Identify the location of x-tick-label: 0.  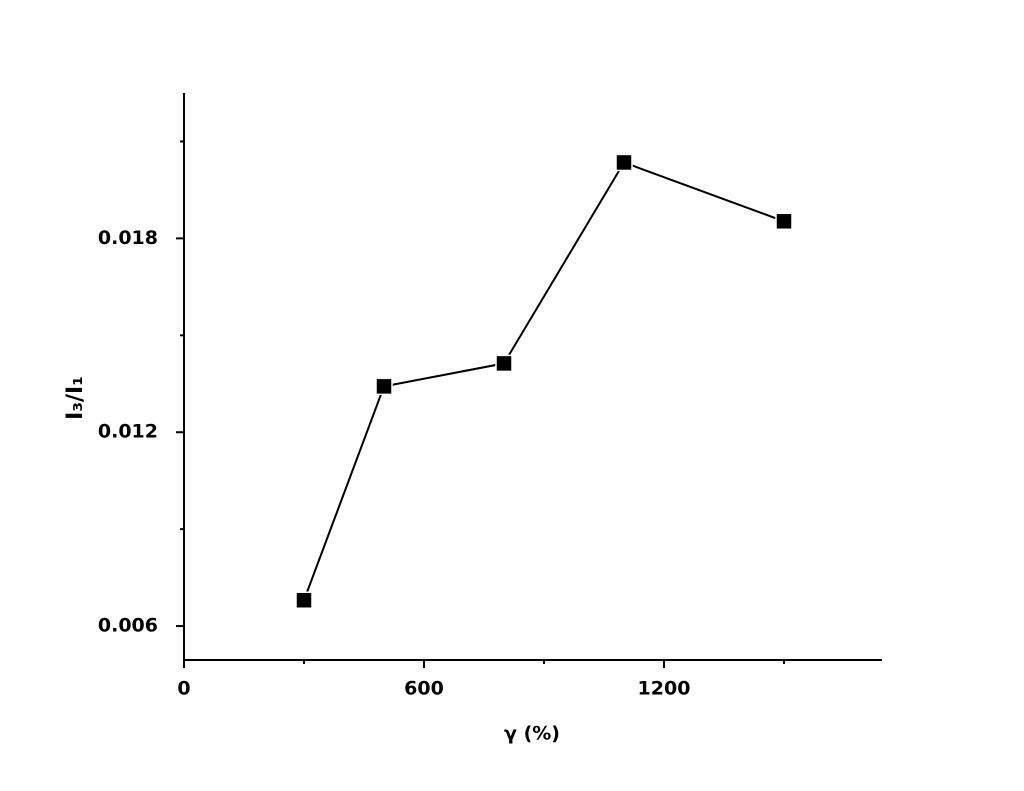
(183, 689).